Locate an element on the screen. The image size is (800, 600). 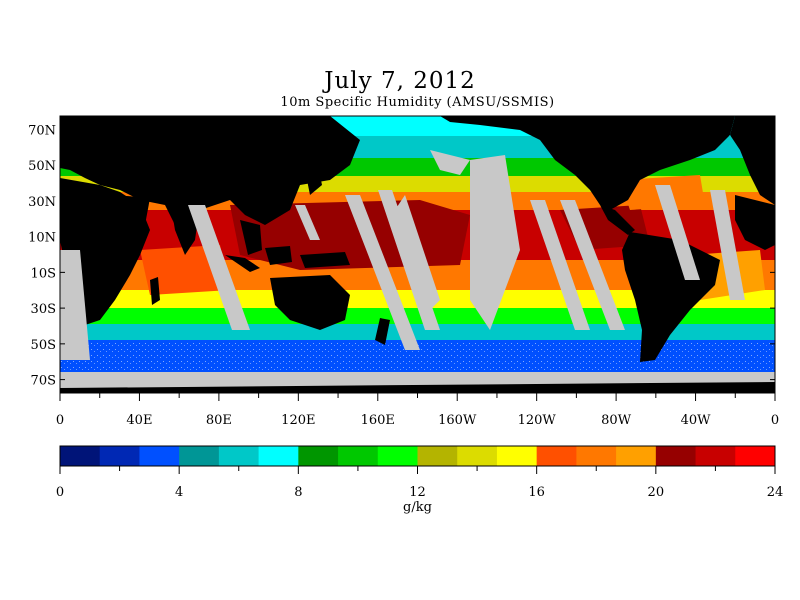
longitude-axis: 0 40E 80E 120E 160E 160W 120W 80W 40W 0 is located at coordinates (417, 410).